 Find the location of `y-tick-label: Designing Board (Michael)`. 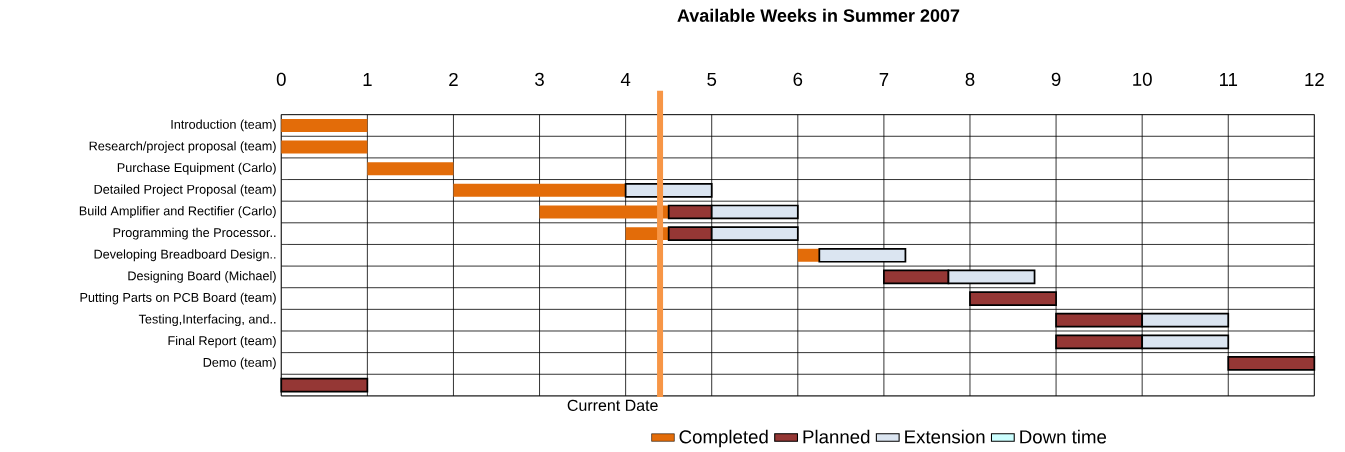

y-tick-label: Designing Board (Michael) is located at coordinates (202, 277).